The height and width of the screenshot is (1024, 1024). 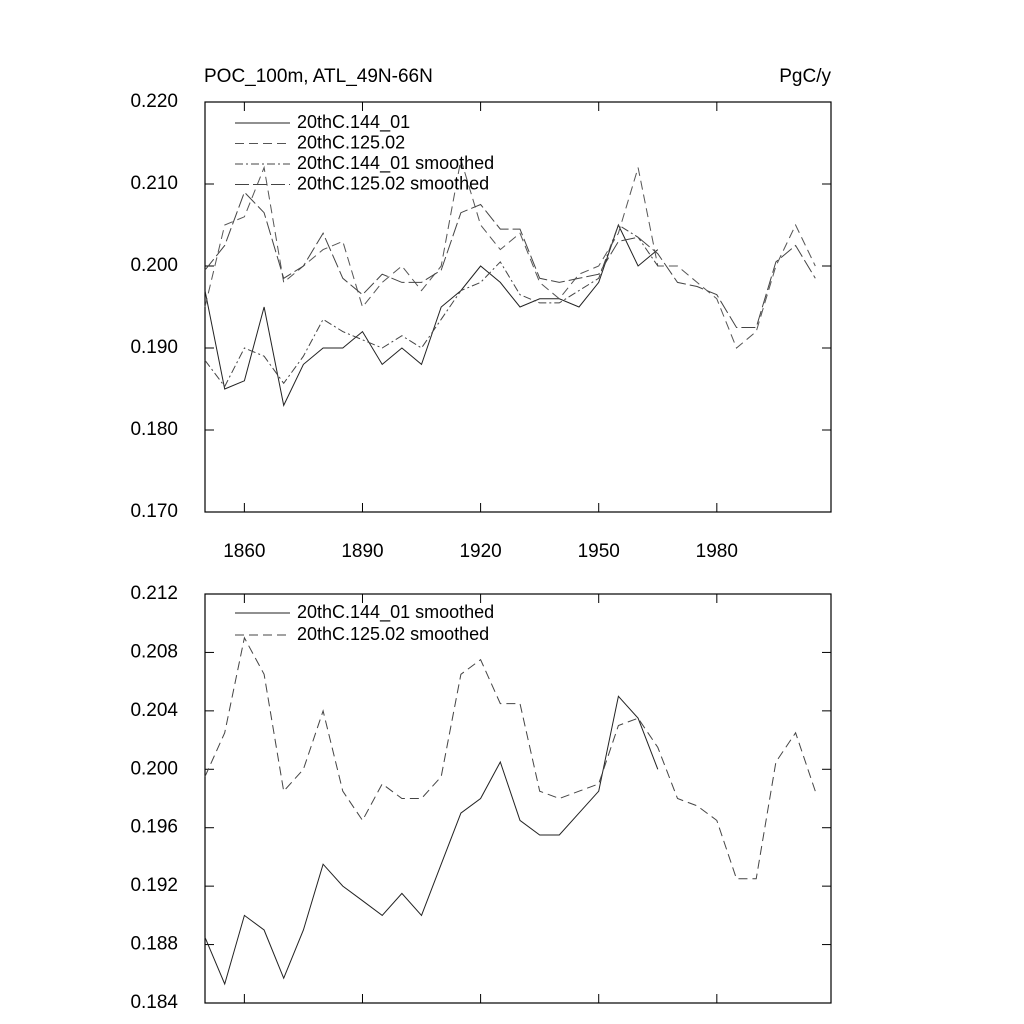 I want to click on y-tick-label: 0.210, so click(x=154, y=183).